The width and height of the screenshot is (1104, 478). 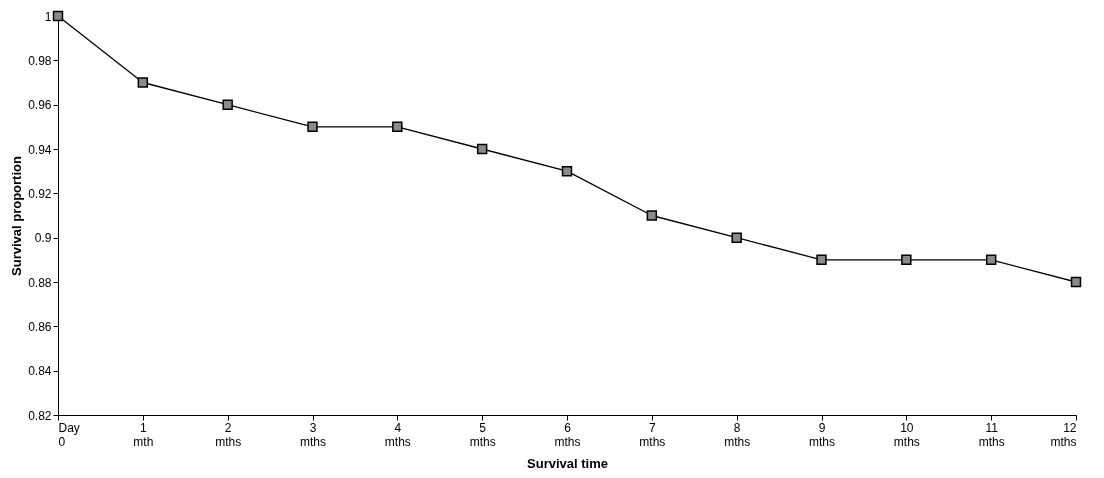 I want to click on x-axis-title: Survival time, so click(x=567, y=463).